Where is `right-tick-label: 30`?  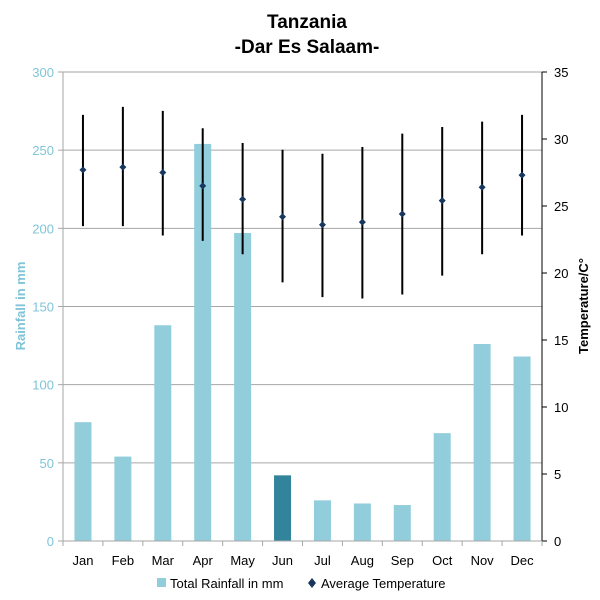
right-tick-label: 30 is located at coordinates (561, 139).